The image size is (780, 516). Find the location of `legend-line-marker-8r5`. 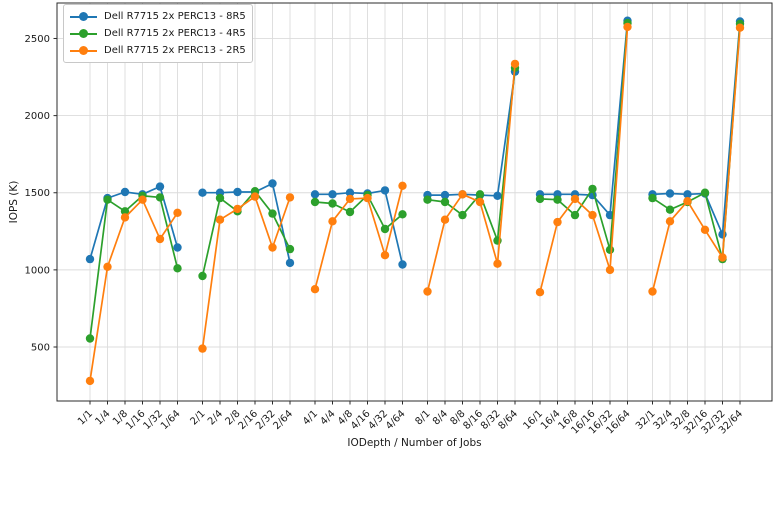

legend-line-marker-8r5 is located at coordinates (83, 16).